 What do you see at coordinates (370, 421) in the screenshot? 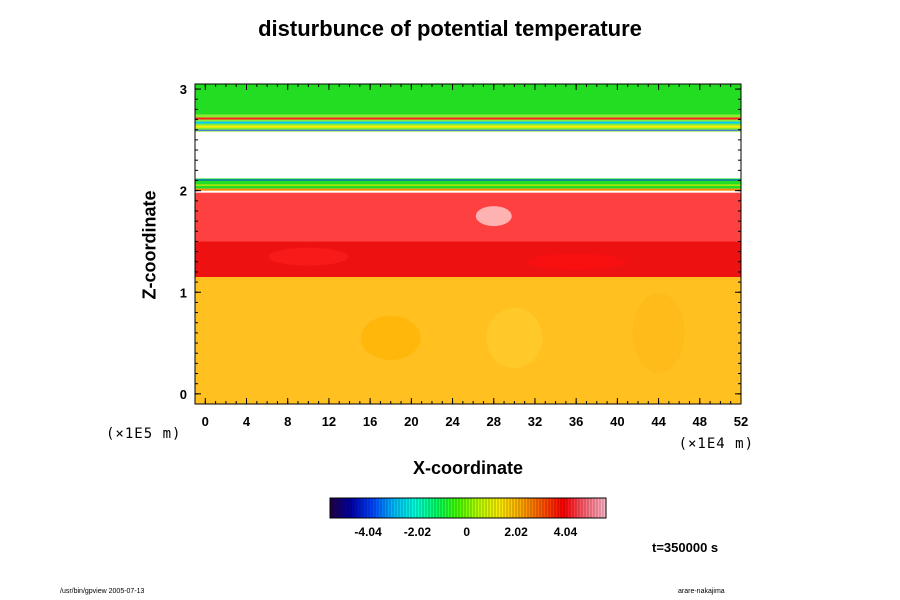
I see `x-tick-label: 16` at bounding box center [370, 421].